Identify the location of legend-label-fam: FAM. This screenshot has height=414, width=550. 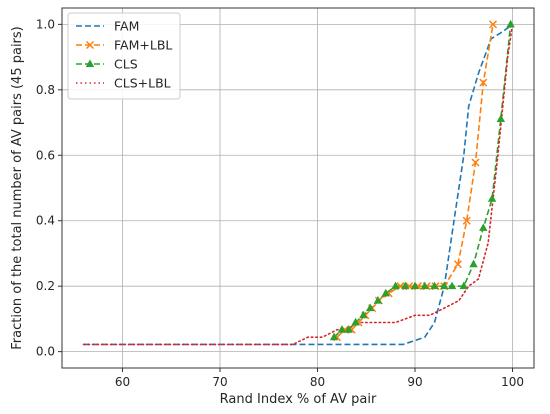
(126, 26).